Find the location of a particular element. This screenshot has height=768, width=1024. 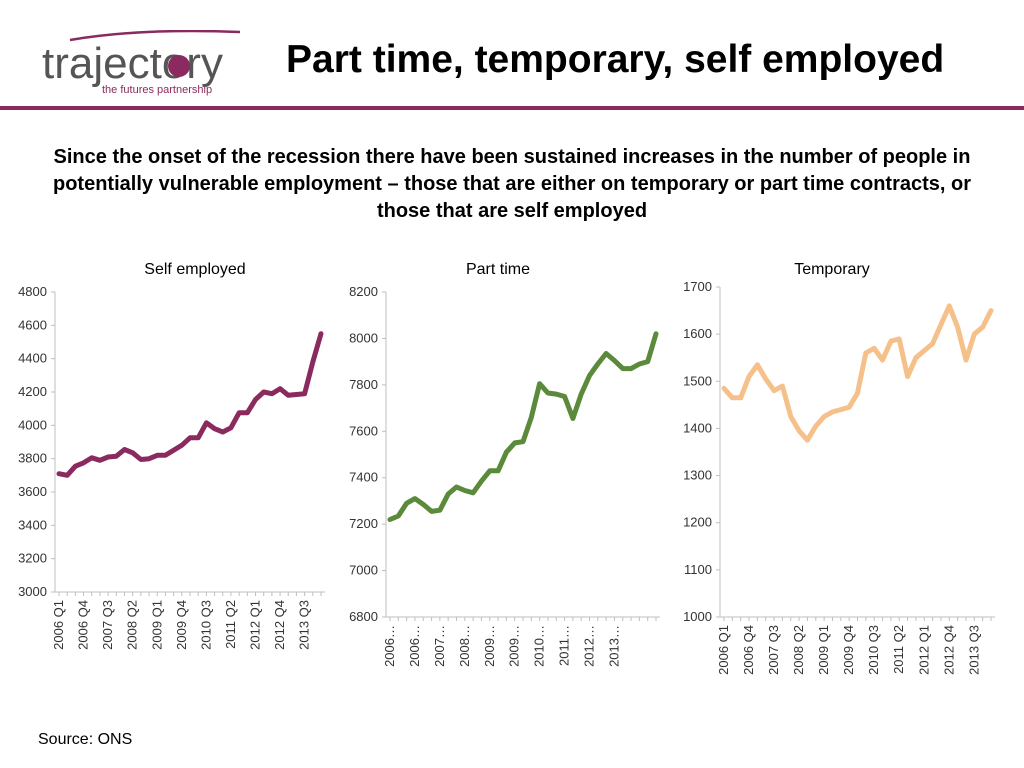

y-tick-label: 4200 is located at coordinates (32, 391).